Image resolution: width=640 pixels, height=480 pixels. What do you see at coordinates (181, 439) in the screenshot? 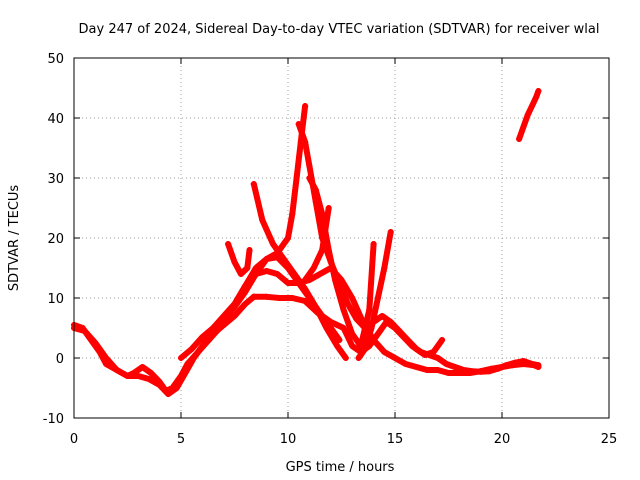
I see `x-tick-label: 5` at bounding box center [181, 439].